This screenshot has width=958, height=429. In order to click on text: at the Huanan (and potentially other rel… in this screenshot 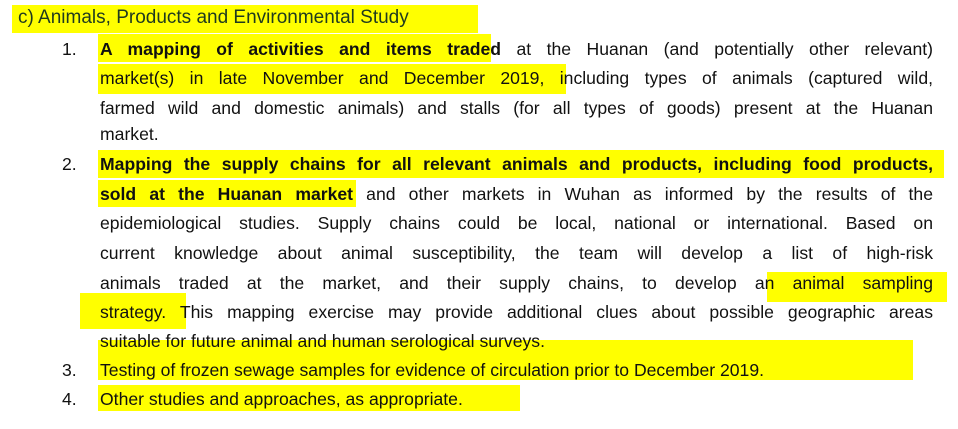, I will do `click(717, 49)`.